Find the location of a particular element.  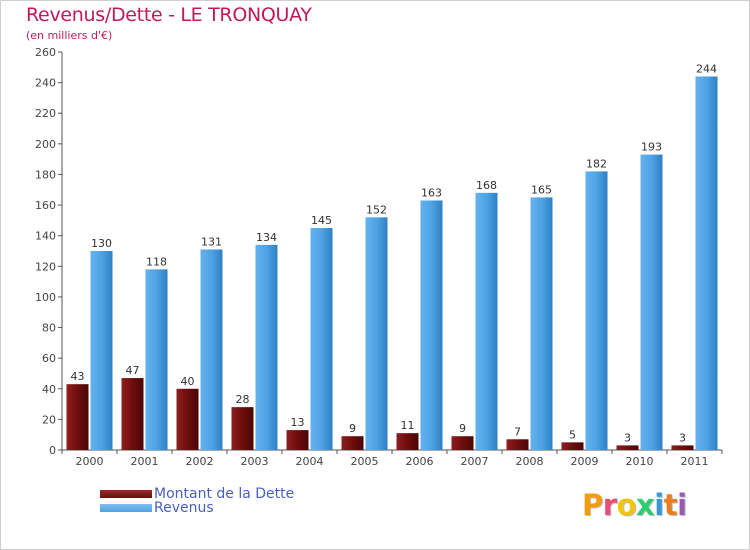

y-tick-label: 100 is located at coordinates (45, 297).